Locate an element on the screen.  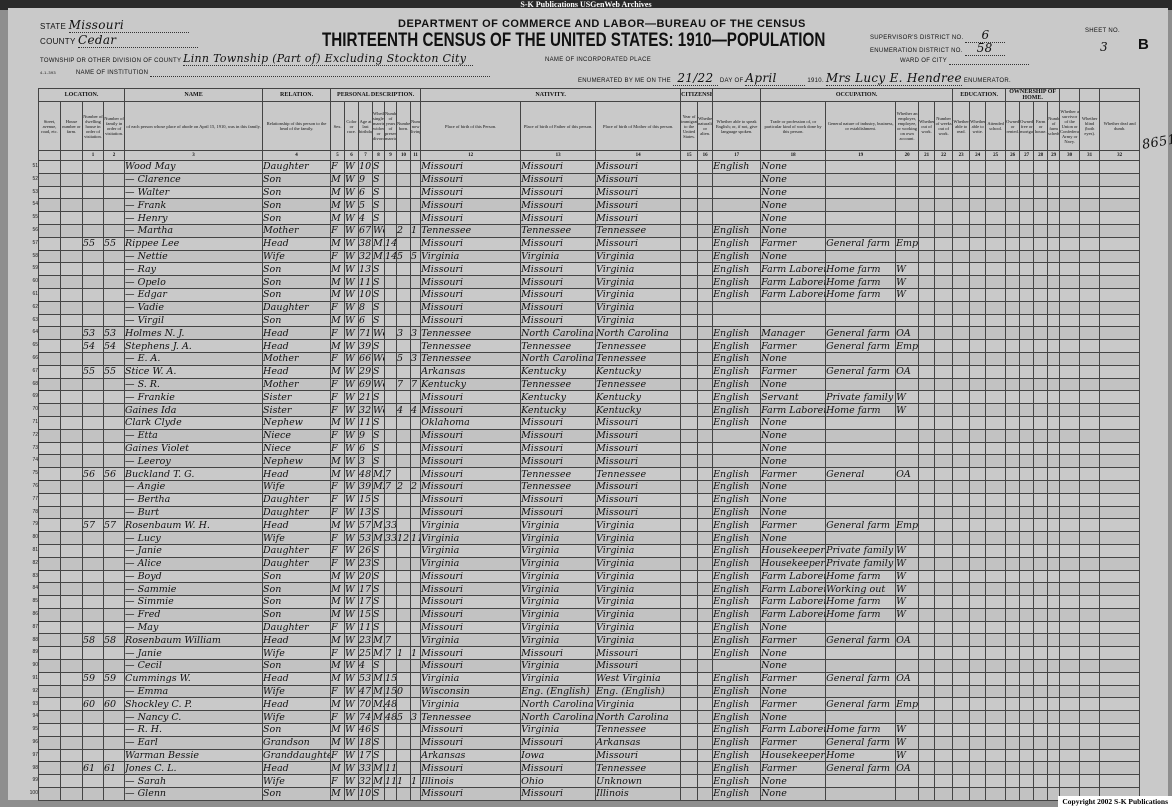
line-number: 95 is located at coordinates (35, 729).